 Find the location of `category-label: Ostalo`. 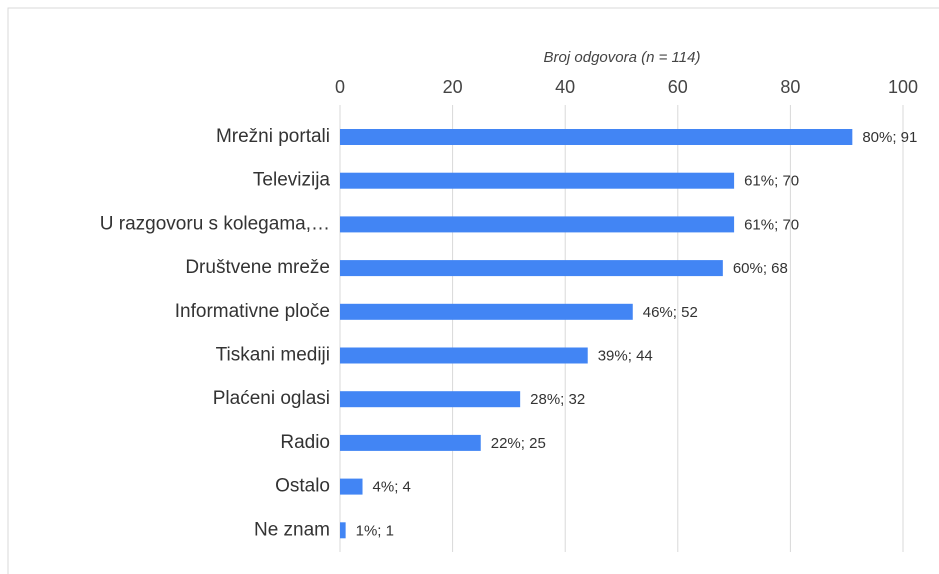

category-label: Ostalo is located at coordinates (302, 486).